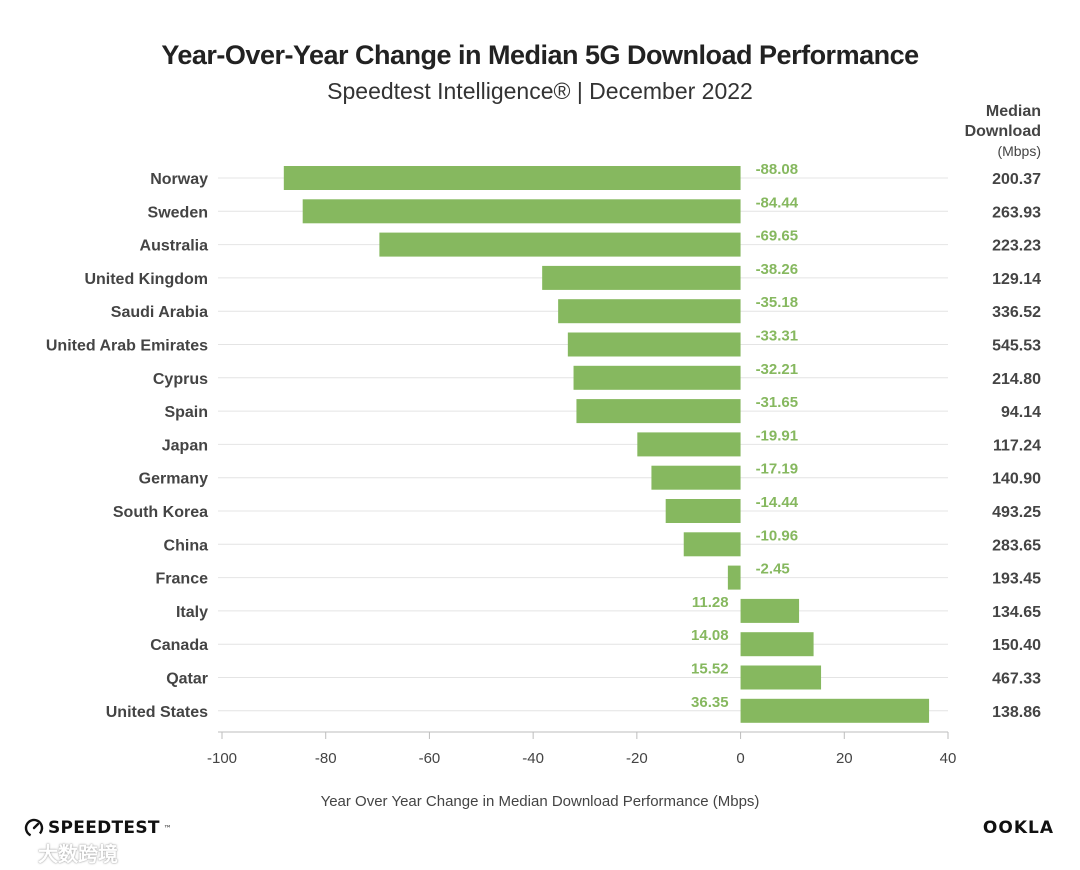  Describe the element at coordinates (146, 279) in the screenshot. I see `category-label: United Kingdom` at that location.